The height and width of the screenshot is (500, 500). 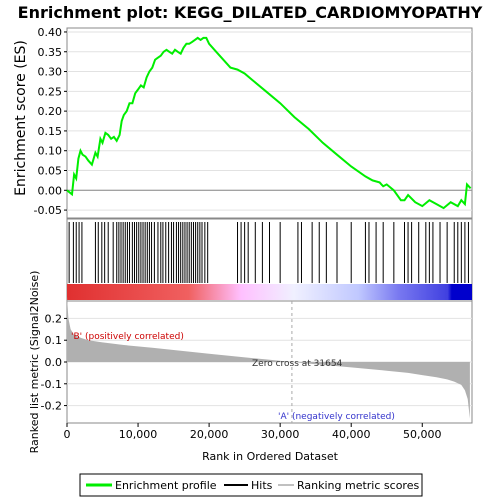 I want to click on negative-correlation-label: 'A' (negatively correlated), so click(x=336, y=417).